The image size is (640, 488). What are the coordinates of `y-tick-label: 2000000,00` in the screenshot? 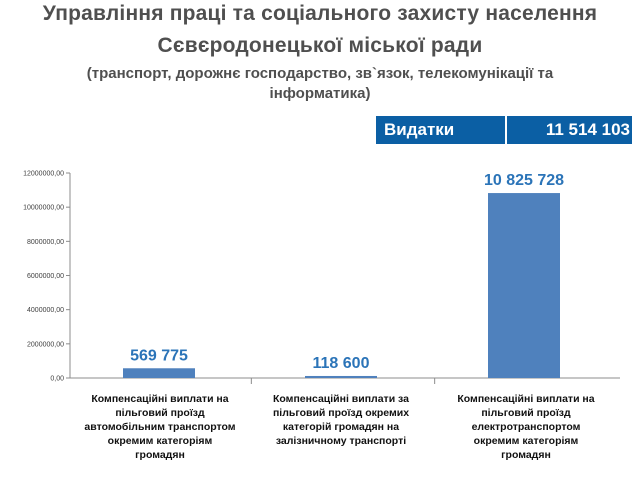 It's located at (45, 344).